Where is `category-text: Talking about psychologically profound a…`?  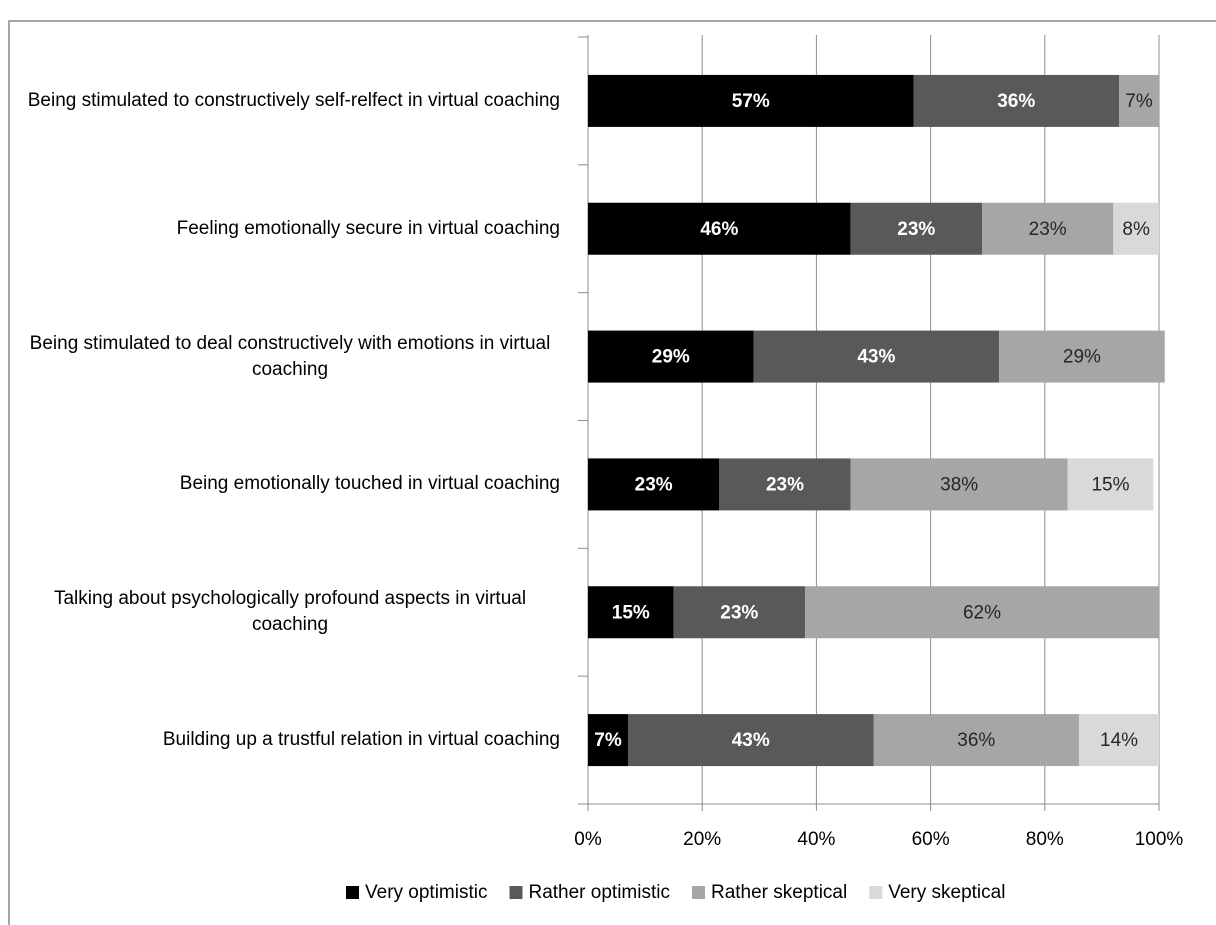
category-text: Talking about psychologically profound a… is located at coordinates (290, 612).